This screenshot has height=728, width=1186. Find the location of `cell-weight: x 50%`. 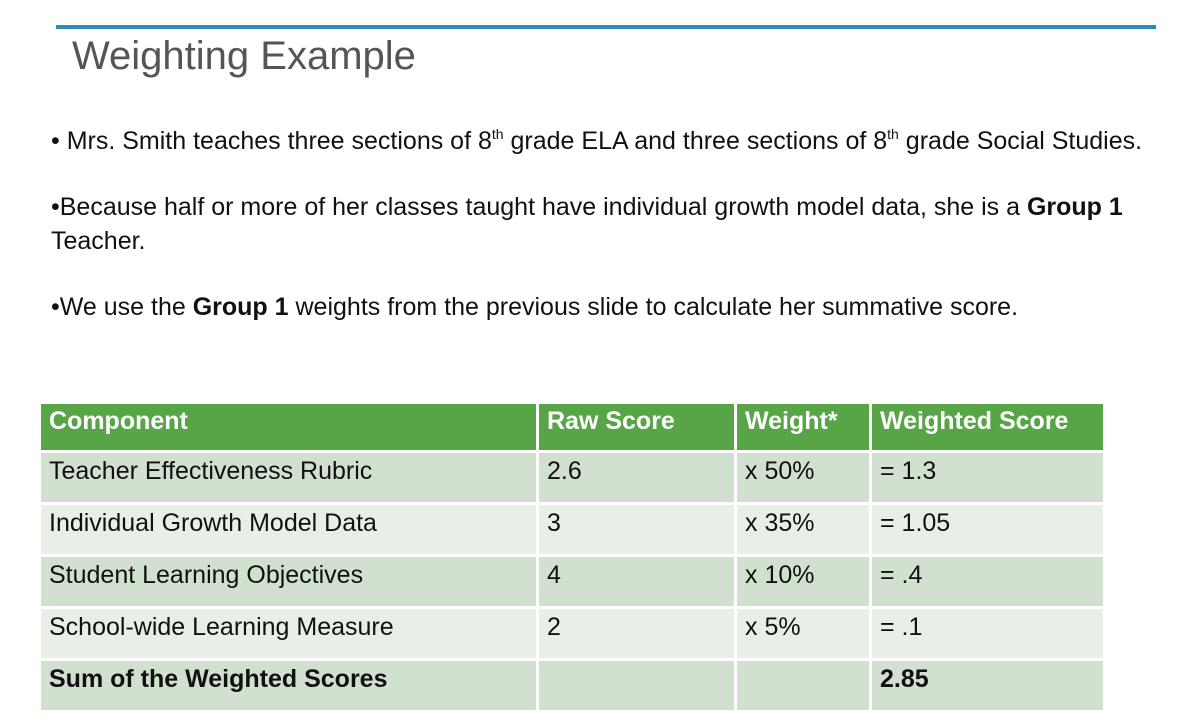

cell-weight: x 50% is located at coordinates (803, 477).